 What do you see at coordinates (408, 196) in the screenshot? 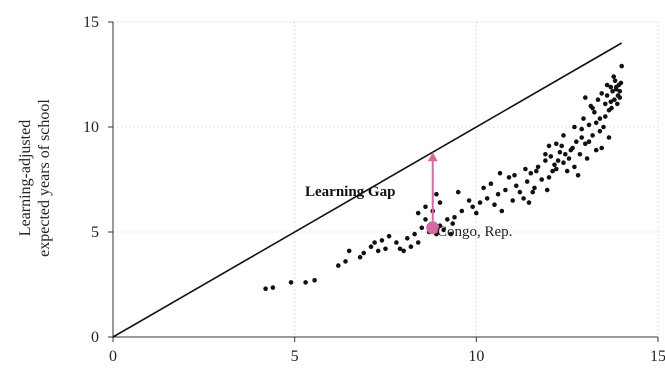
I see `learning-gap-annotation: Learning Gap Congo, Rep.` at bounding box center [408, 196].